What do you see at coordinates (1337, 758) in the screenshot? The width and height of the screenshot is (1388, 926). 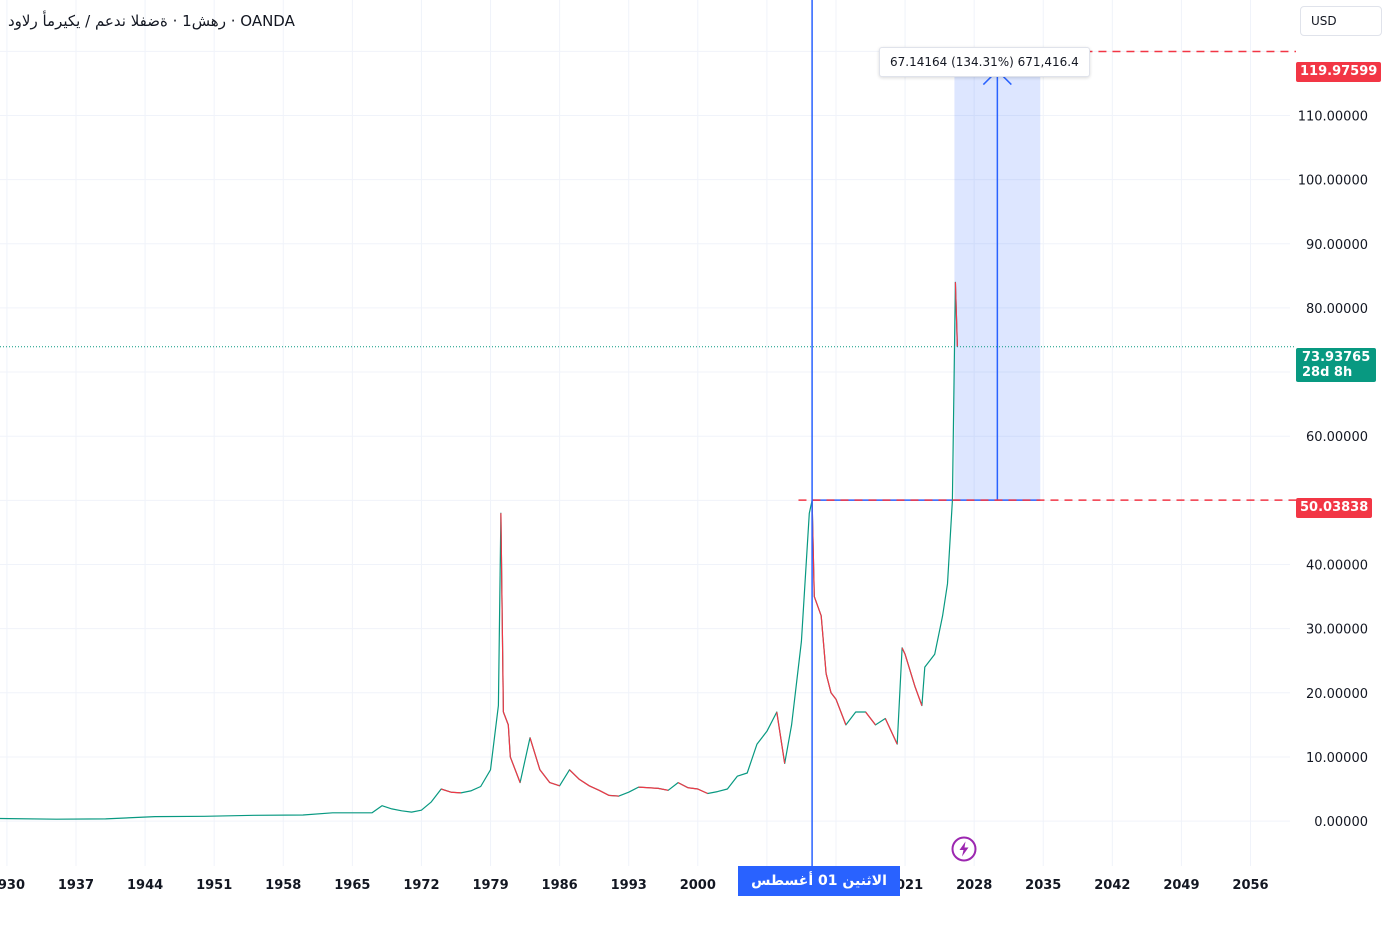 I see `y-tick-label: 10.00000` at bounding box center [1337, 758].